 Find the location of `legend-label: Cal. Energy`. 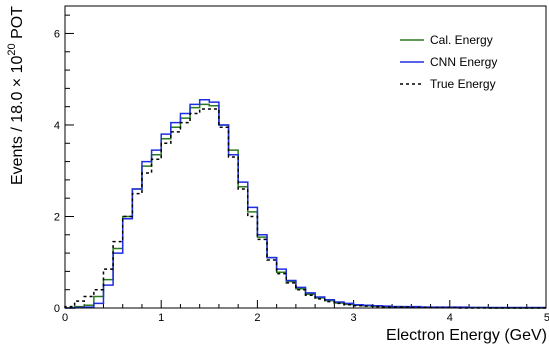

legend-label: Cal. Energy is located at coordinates (461, 40).